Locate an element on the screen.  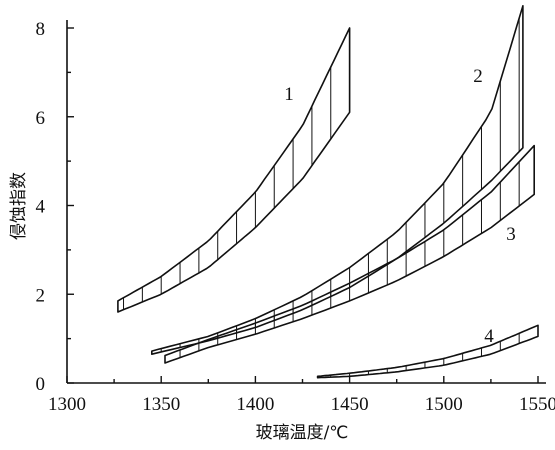
series-label: 4 is located at coordinates (489, 336).